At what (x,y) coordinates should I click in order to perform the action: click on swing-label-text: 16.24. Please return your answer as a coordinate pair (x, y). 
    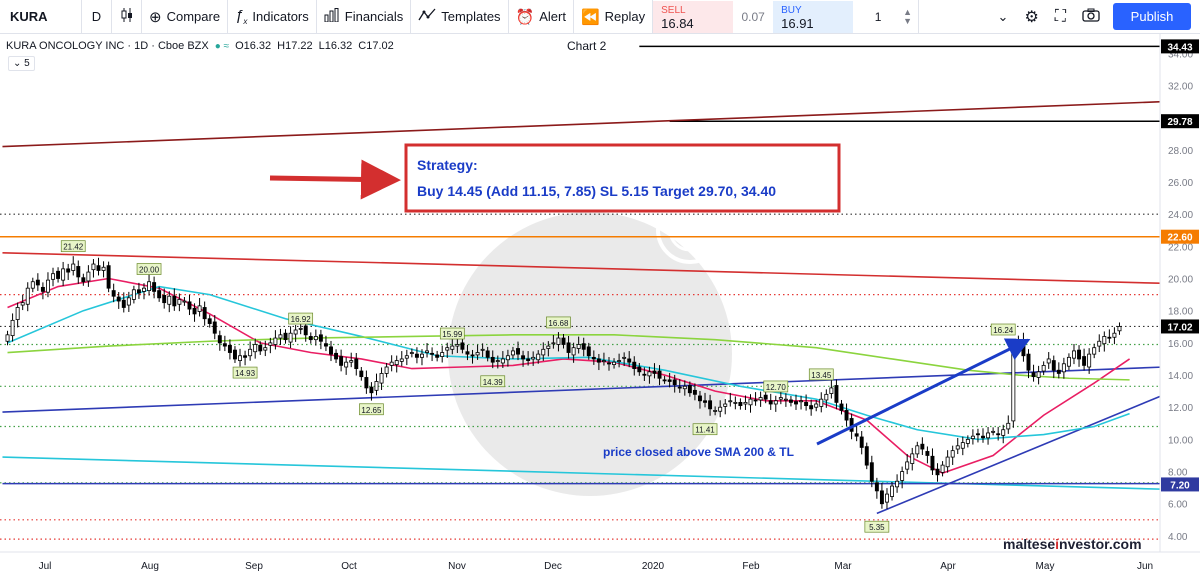
    Looking at the image, I should click on (1003, 330).